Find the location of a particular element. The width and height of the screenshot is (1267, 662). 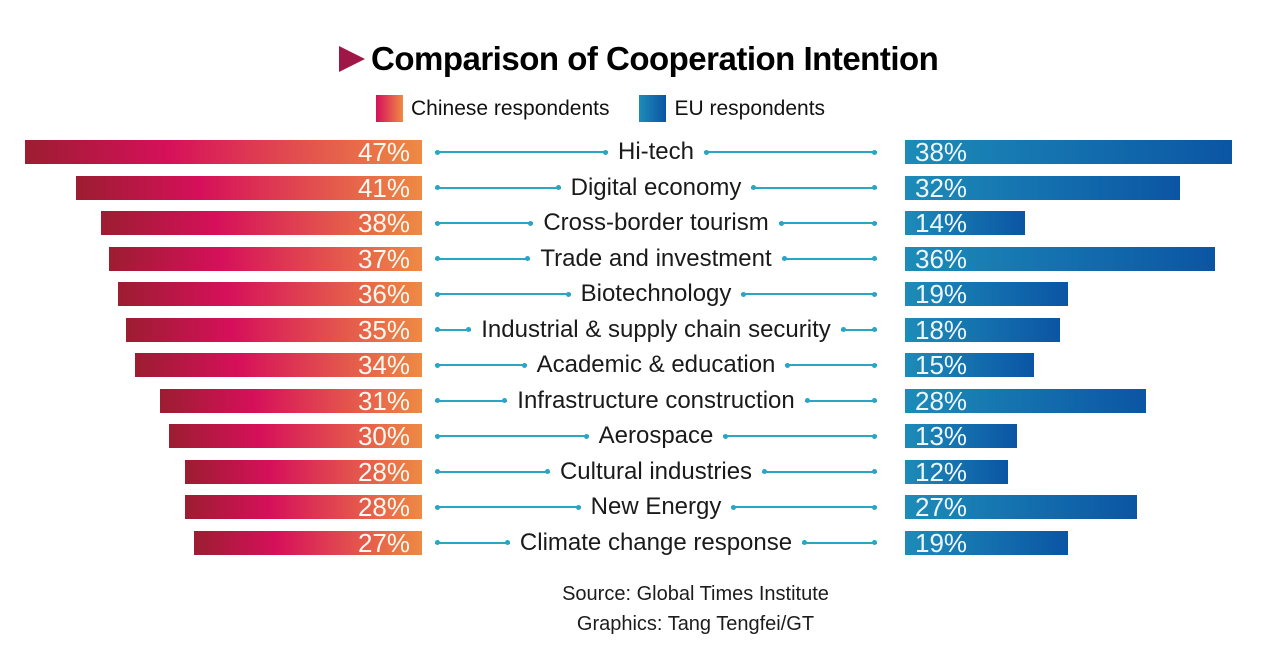

chinese-bar: 34% is located at coordinates (278, 365).